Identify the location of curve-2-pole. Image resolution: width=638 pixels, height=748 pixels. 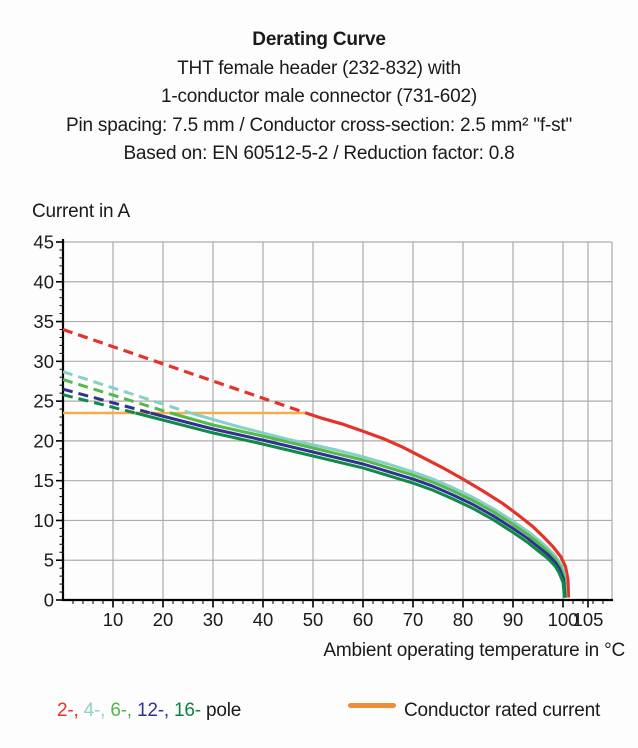
(438, 504).